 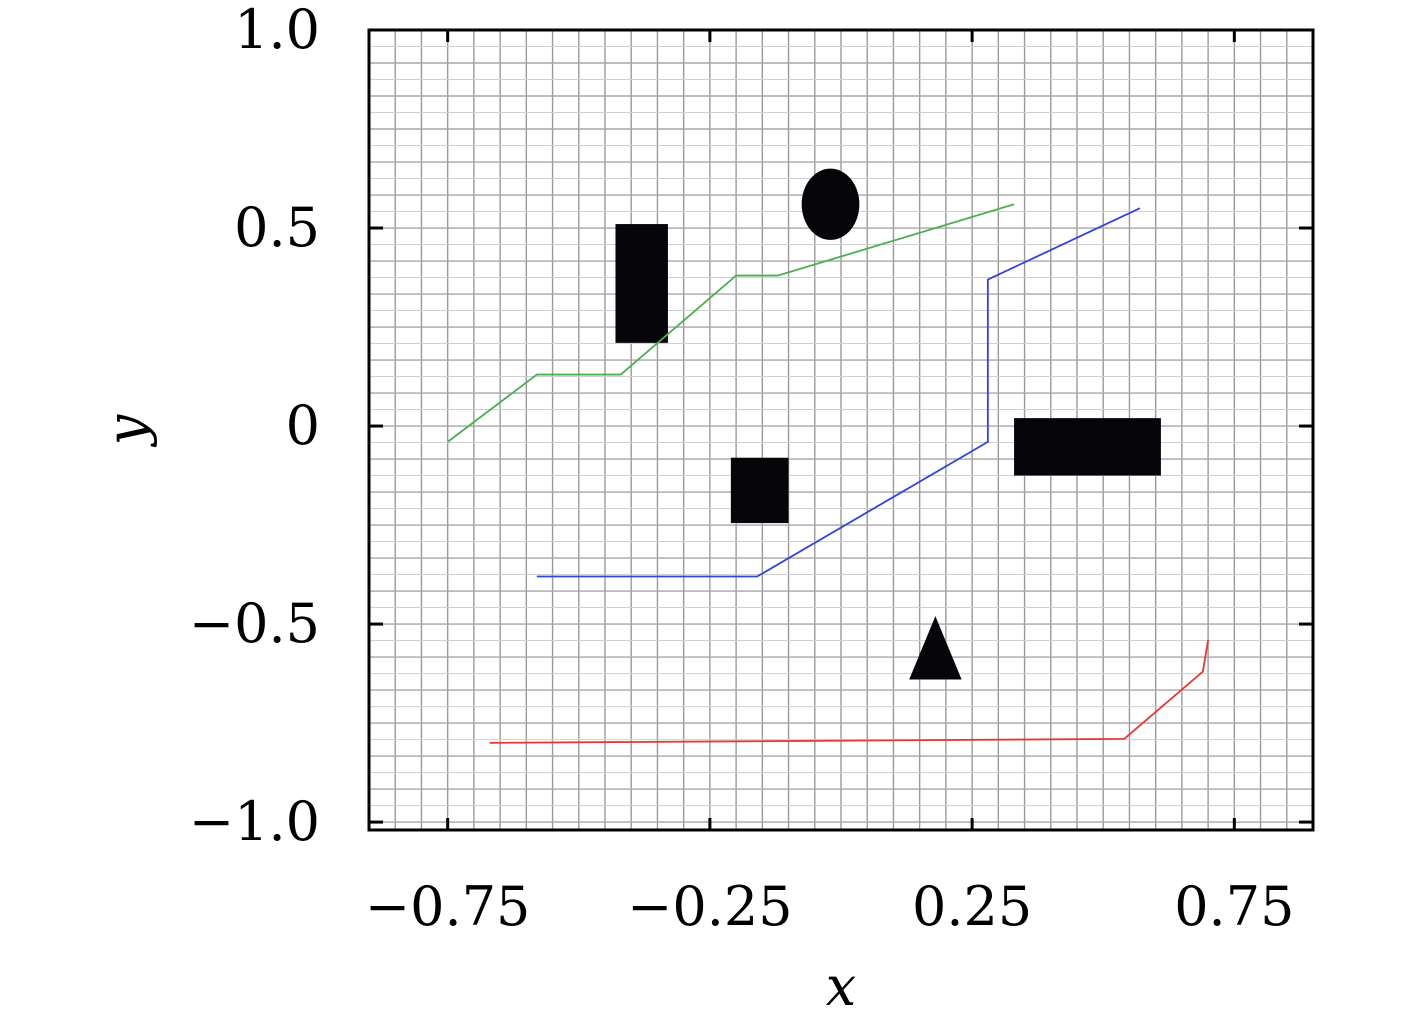 What do you see at coordinates (1234, 906) in the screenshot?
I see `x-tick-label: 0.75` at bounding box center [1234, 906].